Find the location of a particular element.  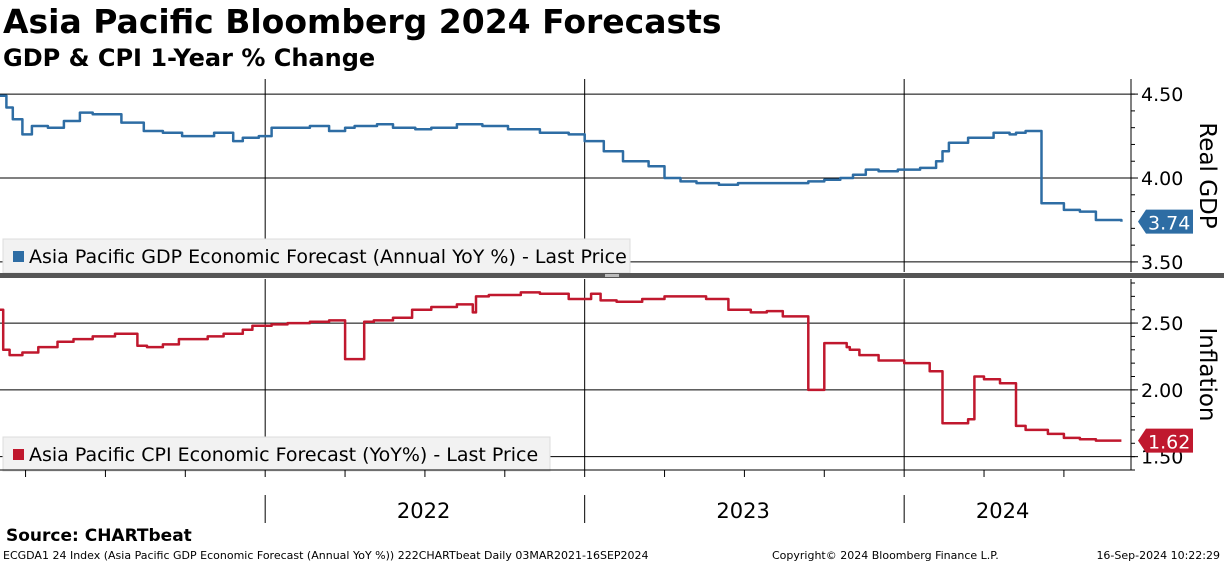

cpi-tick-label: 2.00 is located at coordinates (1162, 391).